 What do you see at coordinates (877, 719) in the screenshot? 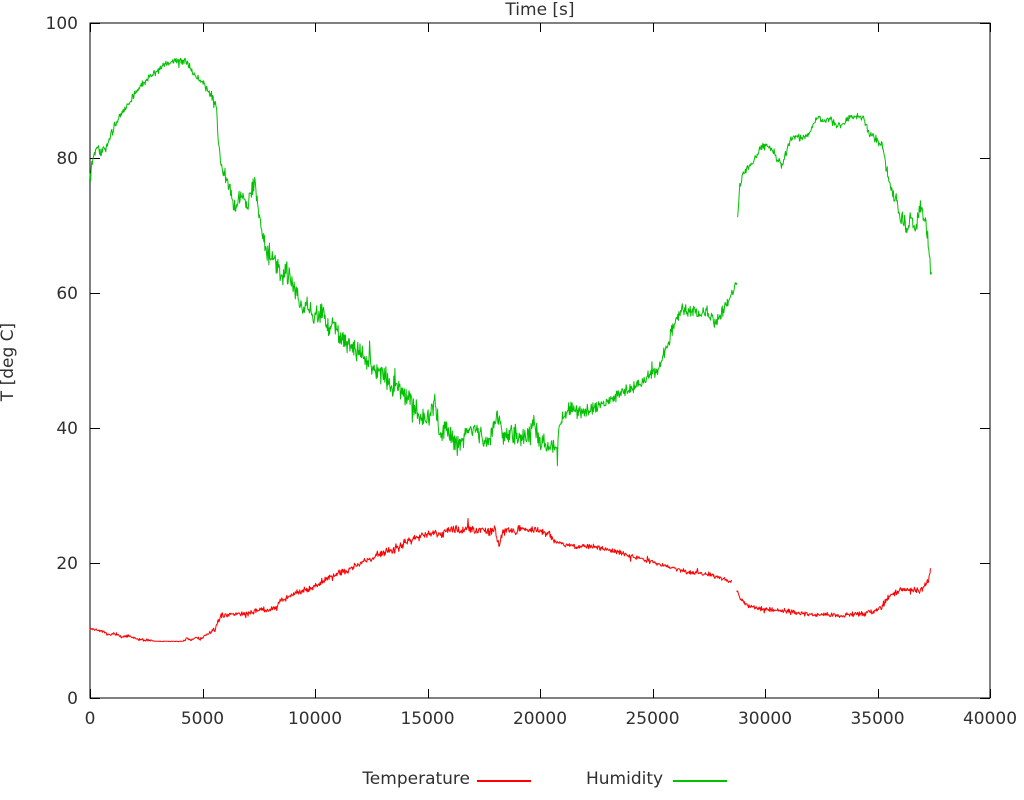
I see `x-tick-label: 35000` at bounding box center [877, 719].